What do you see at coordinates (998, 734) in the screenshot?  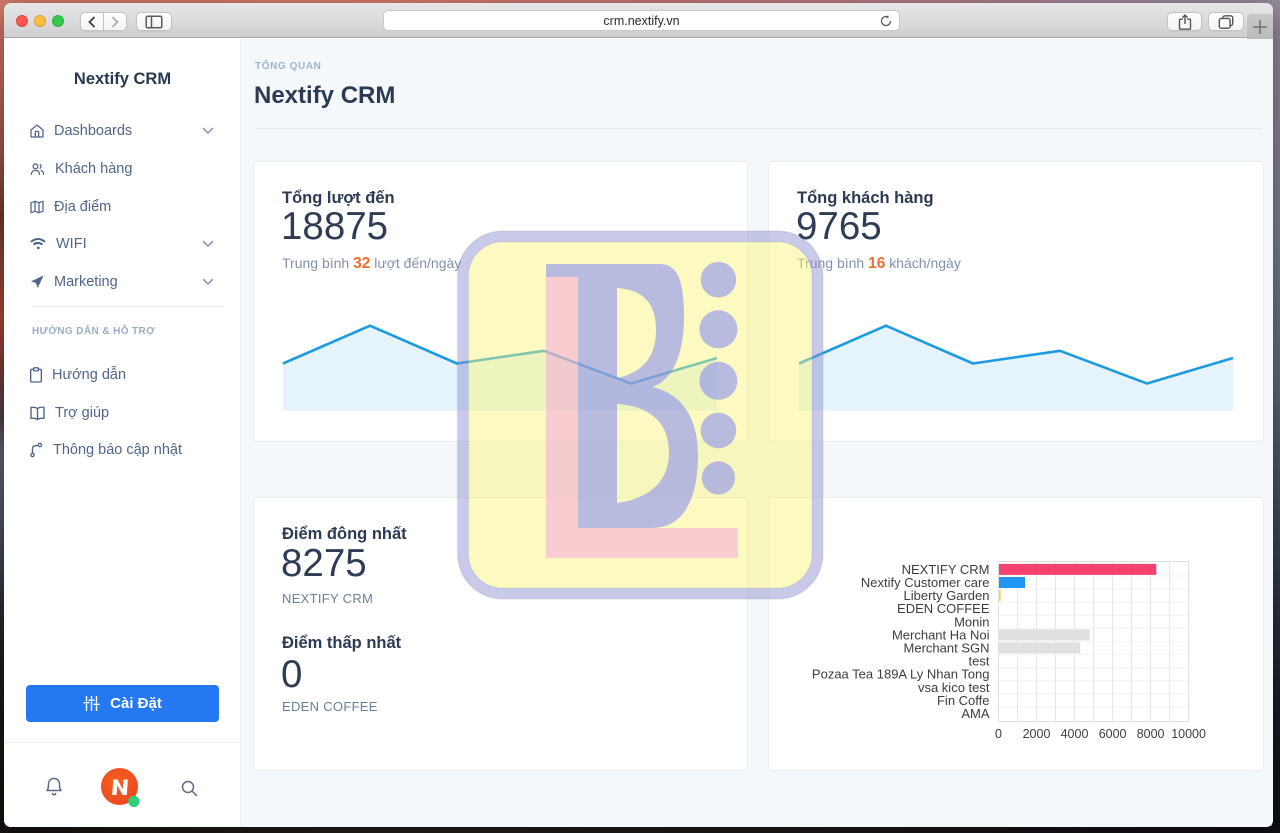 I see `svg-text: 0` at bounding box center [998, 734].